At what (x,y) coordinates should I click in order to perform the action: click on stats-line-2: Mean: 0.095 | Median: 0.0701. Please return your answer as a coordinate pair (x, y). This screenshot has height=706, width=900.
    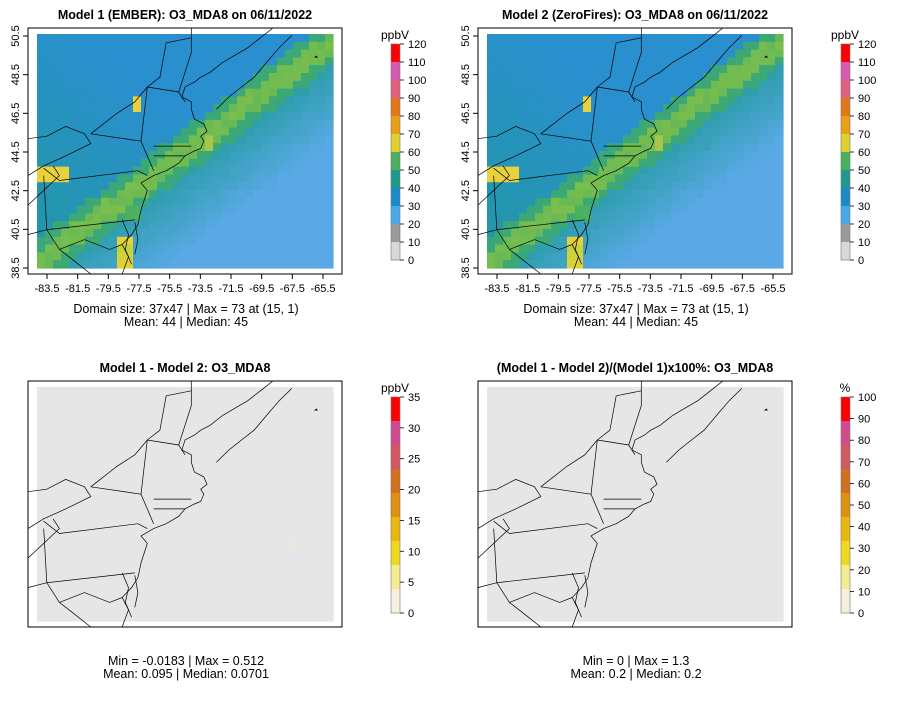
    Looking at the image, I should click on (186, 674).